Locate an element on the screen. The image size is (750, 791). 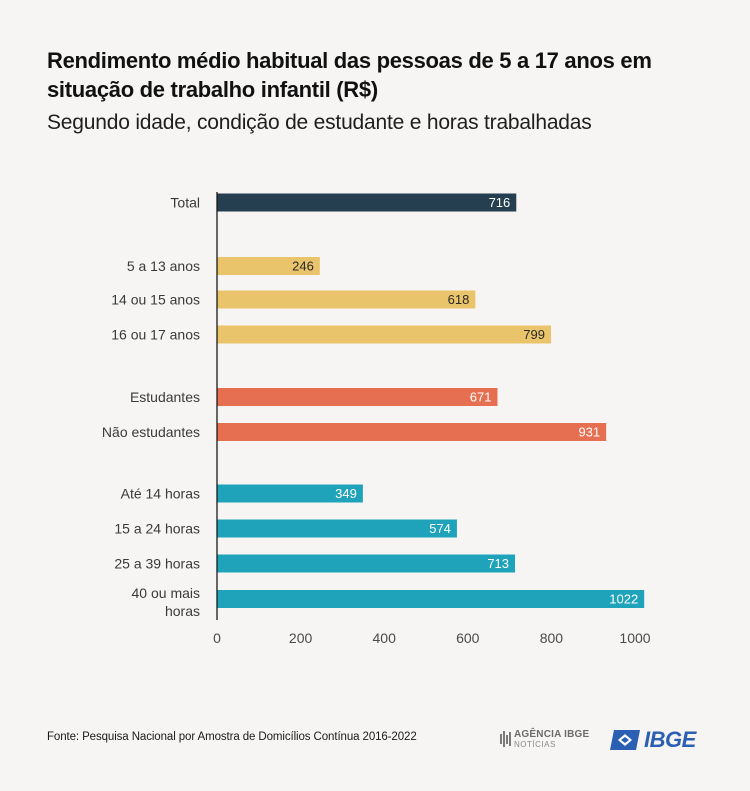
category-label-25-a-39-horas: 25 a 39 horas is located at coordinates (157, 564).